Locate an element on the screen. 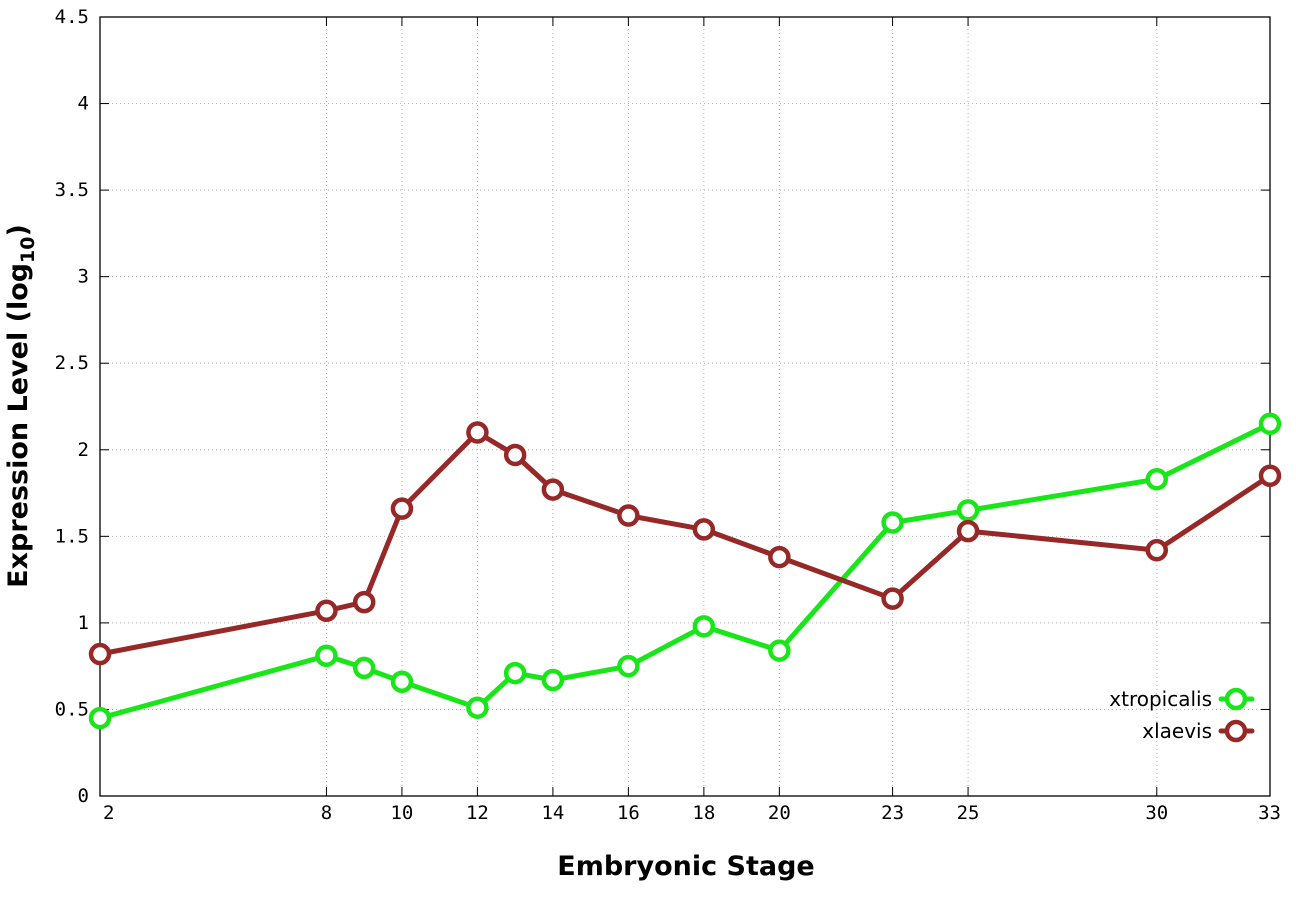  legend-marker-xlaevis is located at coordinates (1236, 731).